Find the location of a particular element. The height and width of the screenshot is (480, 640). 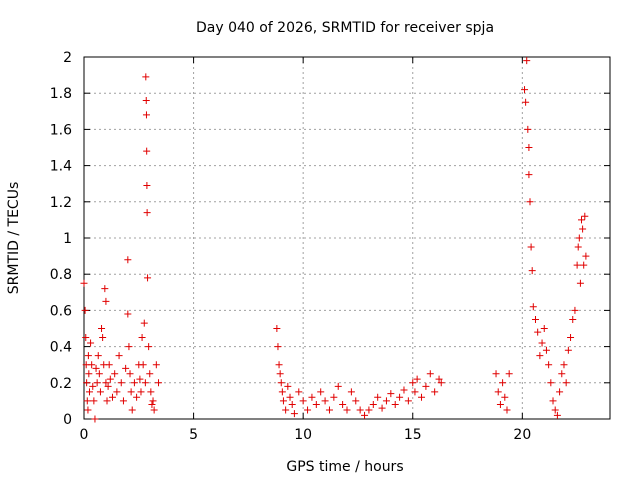

y-tick-label: 1 is located at coordinates (67, 239).